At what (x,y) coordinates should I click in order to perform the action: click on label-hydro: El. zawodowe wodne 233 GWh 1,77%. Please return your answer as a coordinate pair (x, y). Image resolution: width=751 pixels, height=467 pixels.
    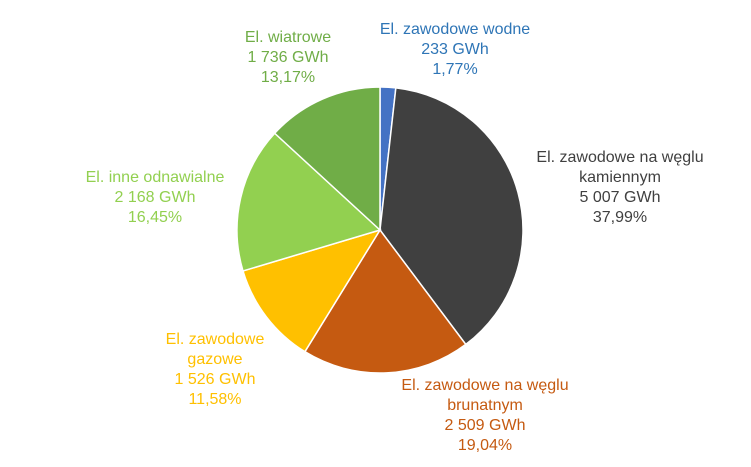
    Looking at the image, I should click on (455, 50).